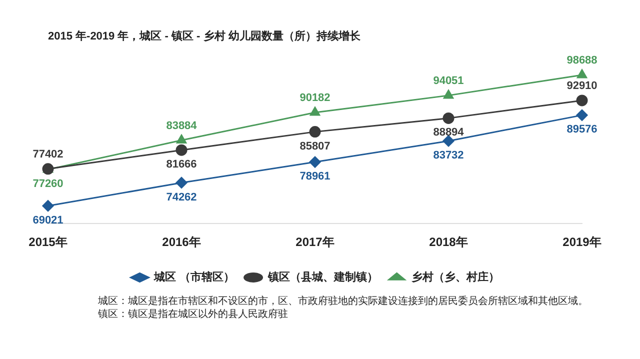 This screenshot has height=359, width=640. I want to click on data-label: 81666, so click(181, 164).